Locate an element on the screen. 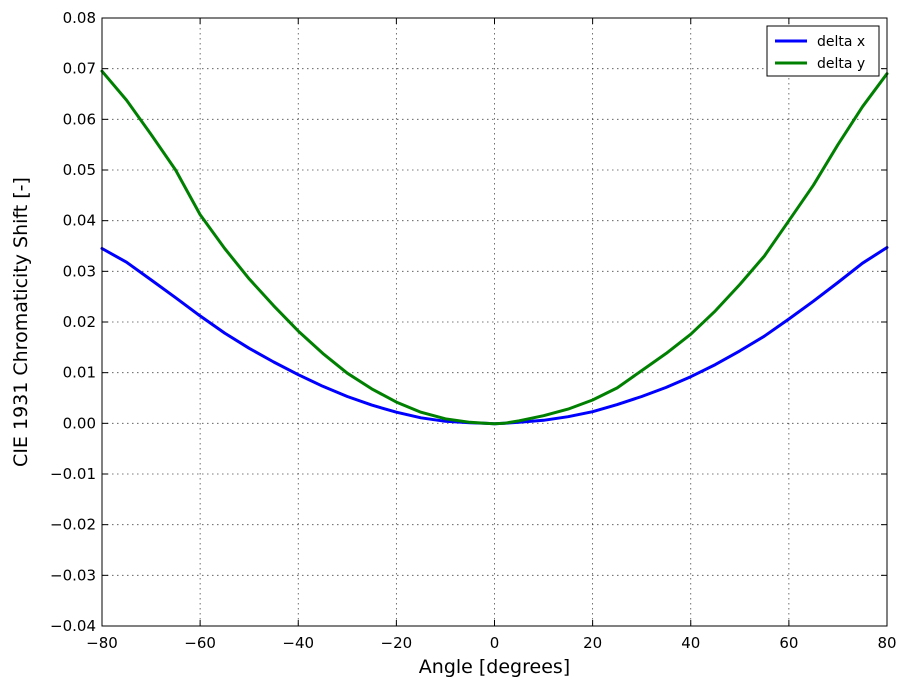 This screenshot has height=685, width=902. x-tick-label: 80 is located at coordinates (886, 643).